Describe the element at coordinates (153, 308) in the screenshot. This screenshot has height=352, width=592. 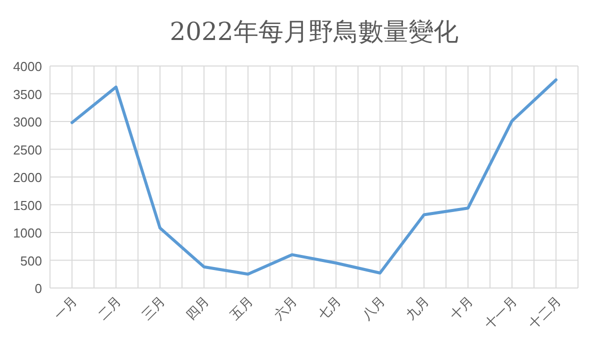
I see `x-tick-label: 三月` at that location.